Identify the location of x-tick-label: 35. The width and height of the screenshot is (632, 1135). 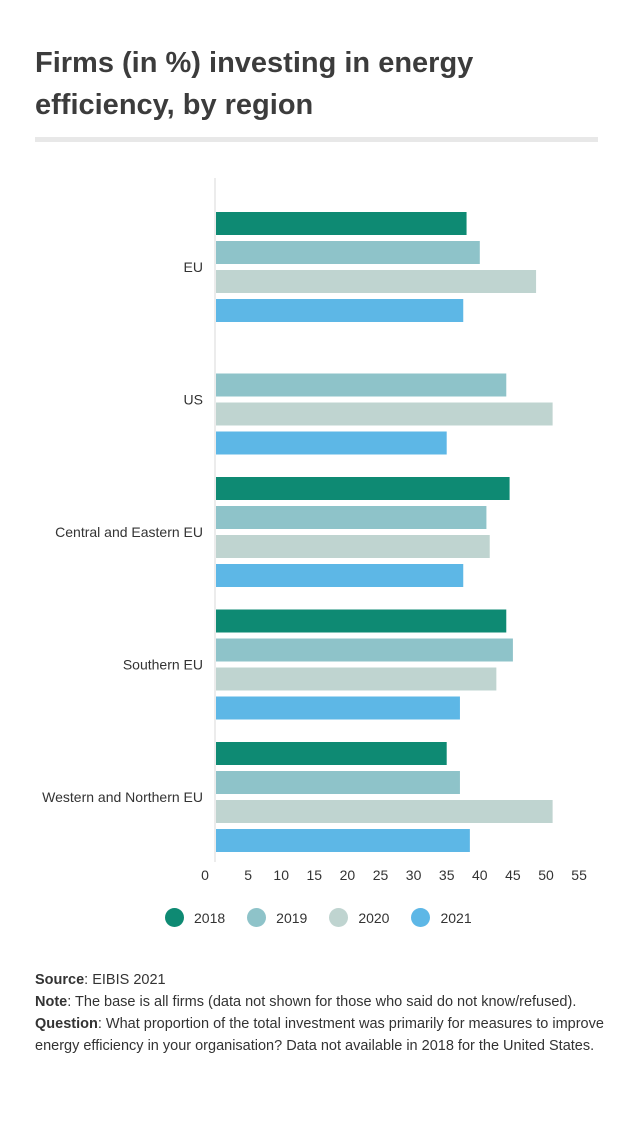
(447, 875).